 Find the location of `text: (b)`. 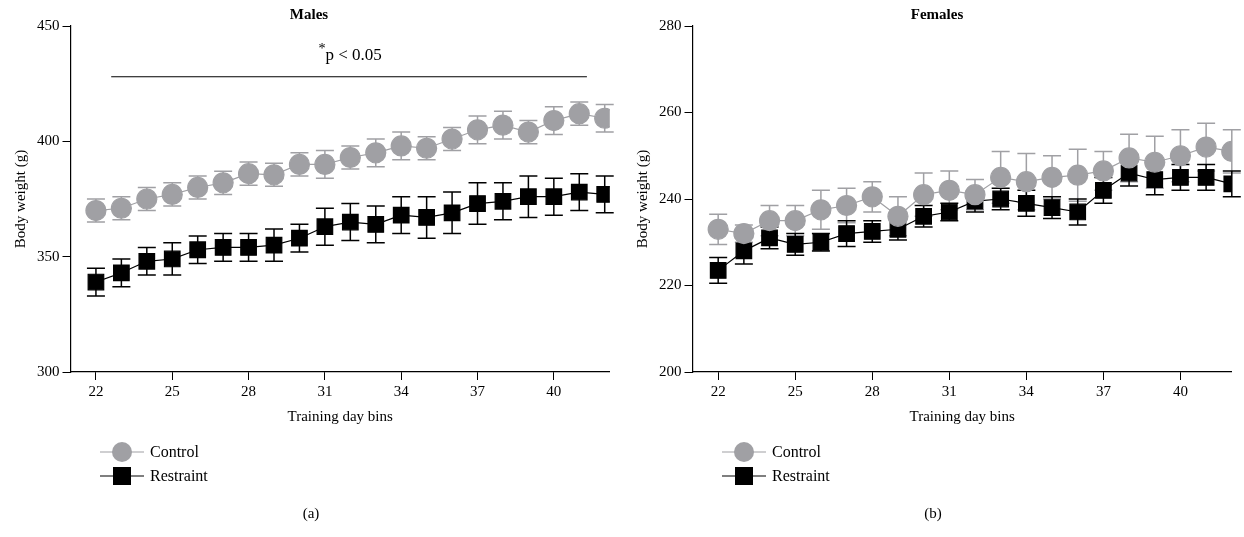

text: (b) is located at coordinates (933, 513).